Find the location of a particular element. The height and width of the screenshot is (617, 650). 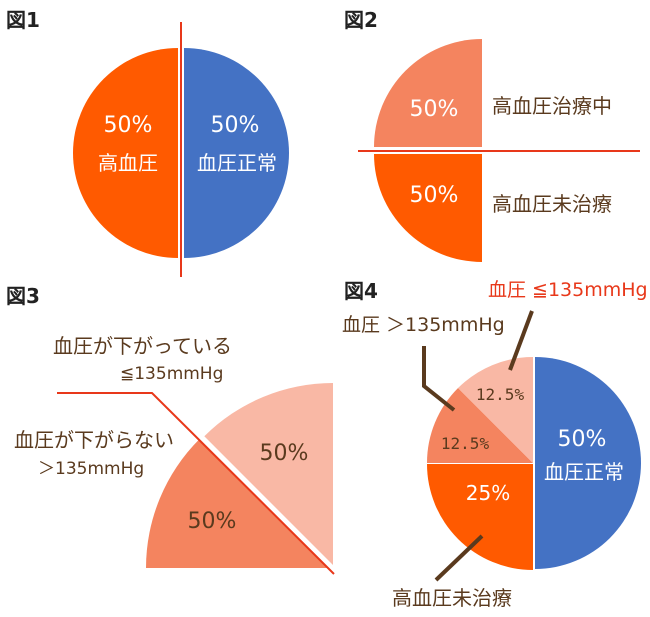

slice-value-label: 25% is located at coordinates (488, 493).